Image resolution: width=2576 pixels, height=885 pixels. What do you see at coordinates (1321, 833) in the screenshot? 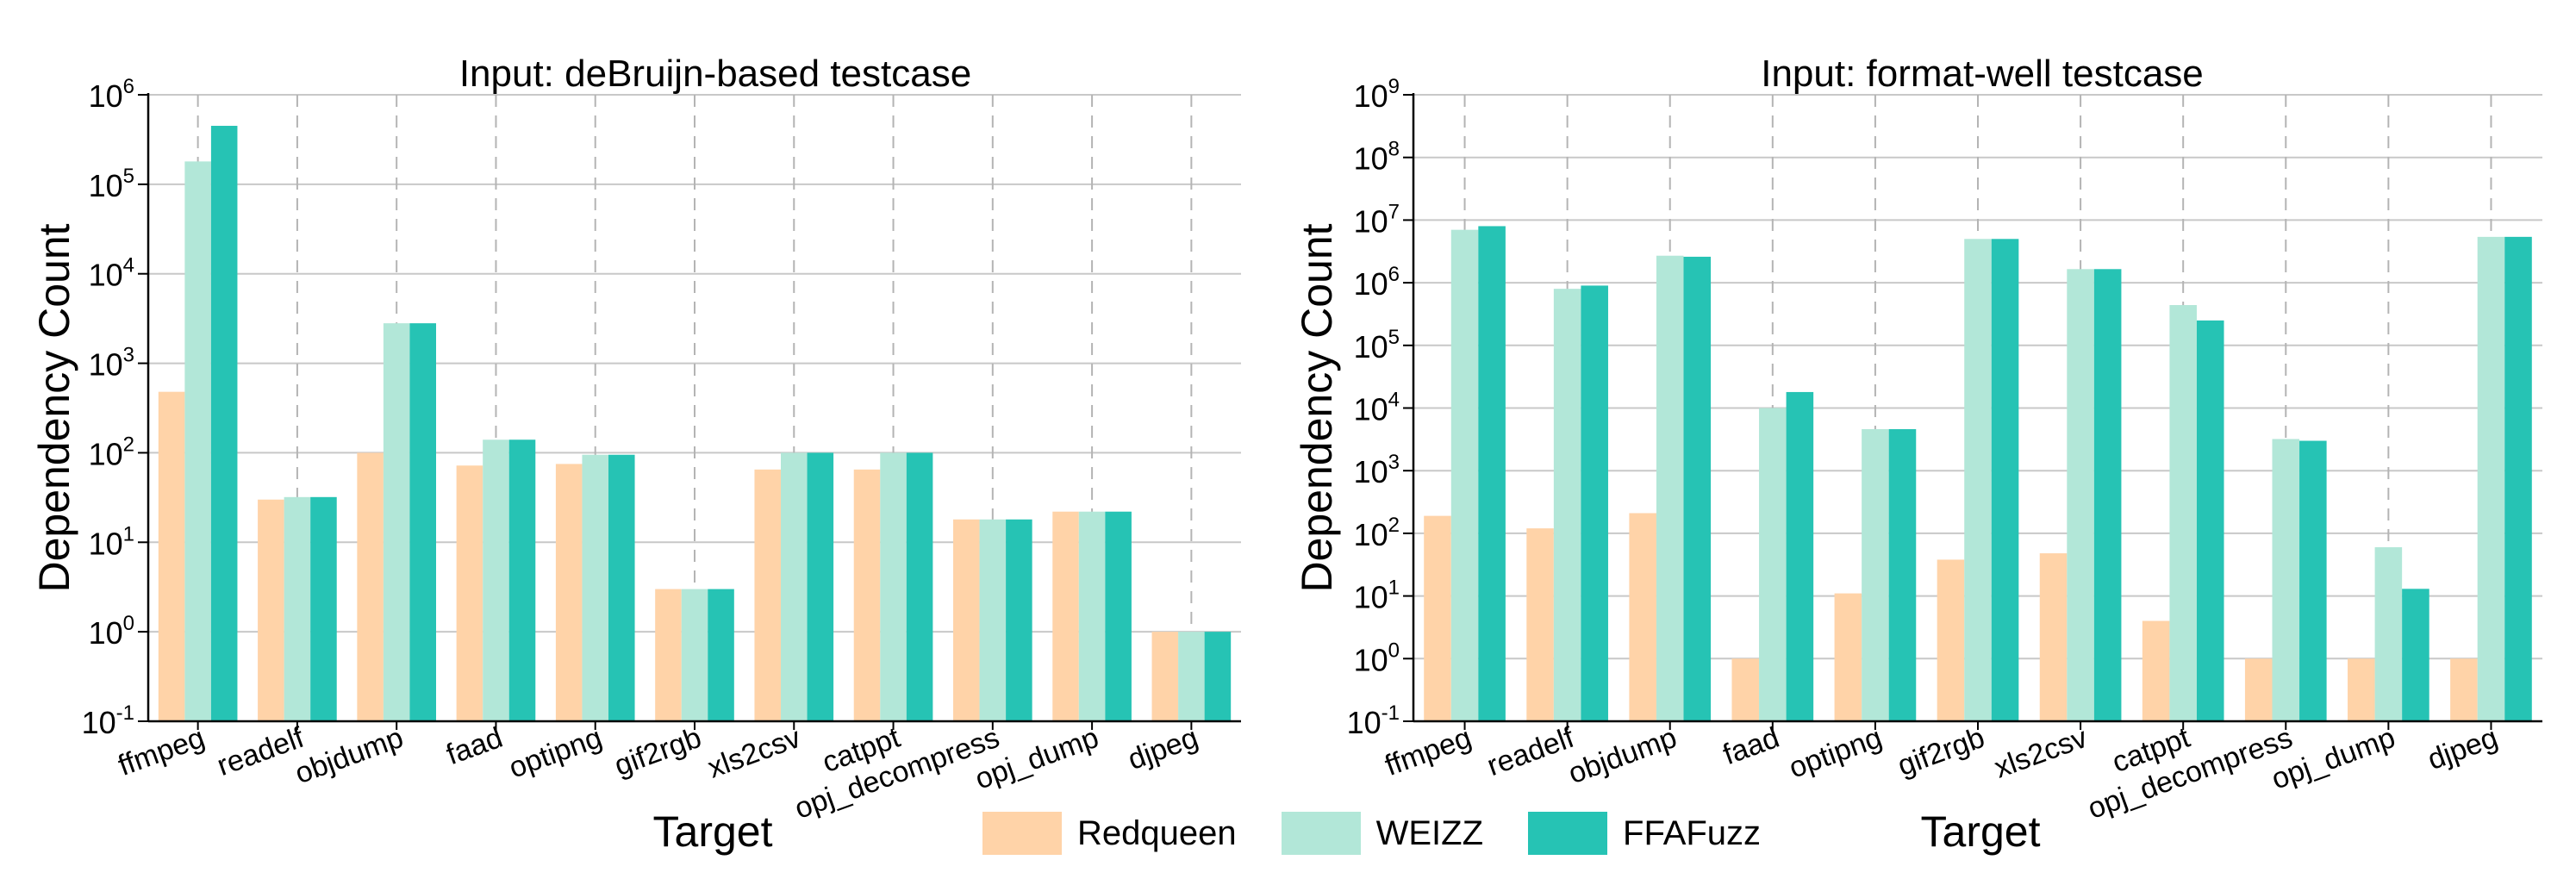
I see `legend-swatch-weizz` at bounding box center [1321, 833].